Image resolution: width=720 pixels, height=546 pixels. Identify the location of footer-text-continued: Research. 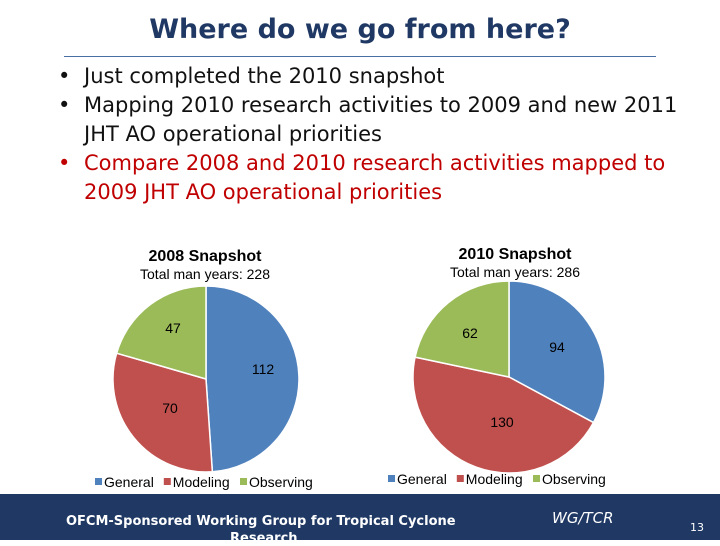
(264, 538).